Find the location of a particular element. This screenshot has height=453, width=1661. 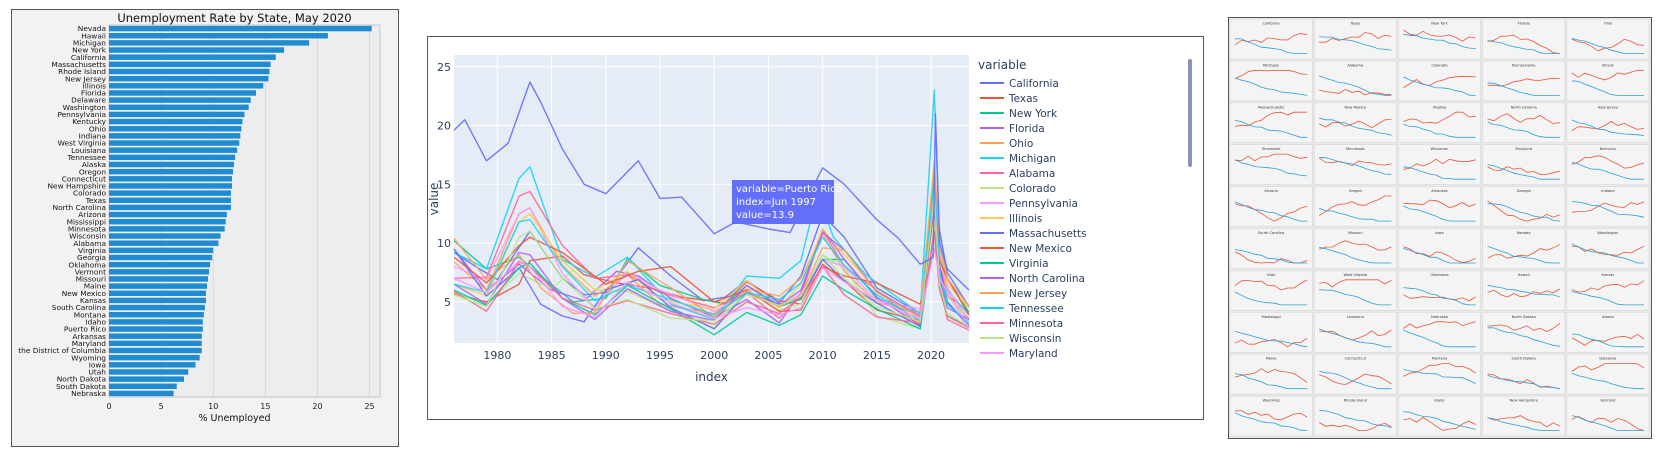

y-tick-label: Idaho is located at coordinates (95, 321).